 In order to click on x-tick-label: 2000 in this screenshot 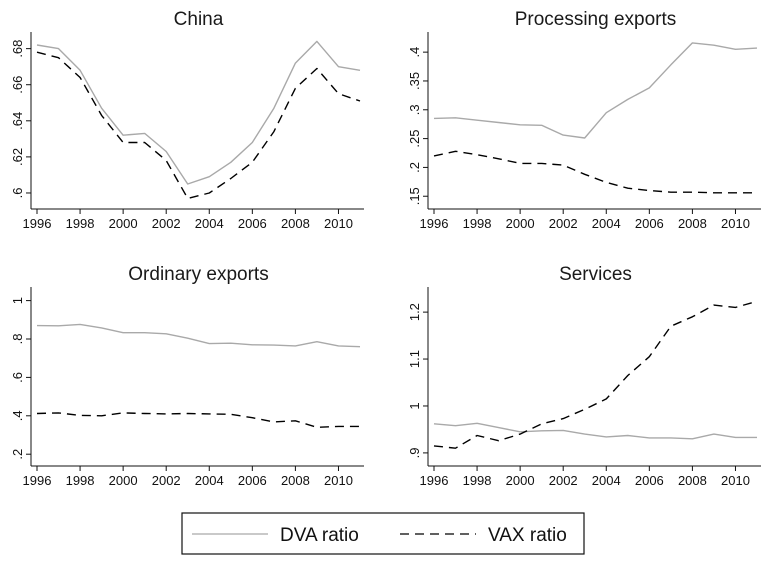, I will do `click(123, 480)`.